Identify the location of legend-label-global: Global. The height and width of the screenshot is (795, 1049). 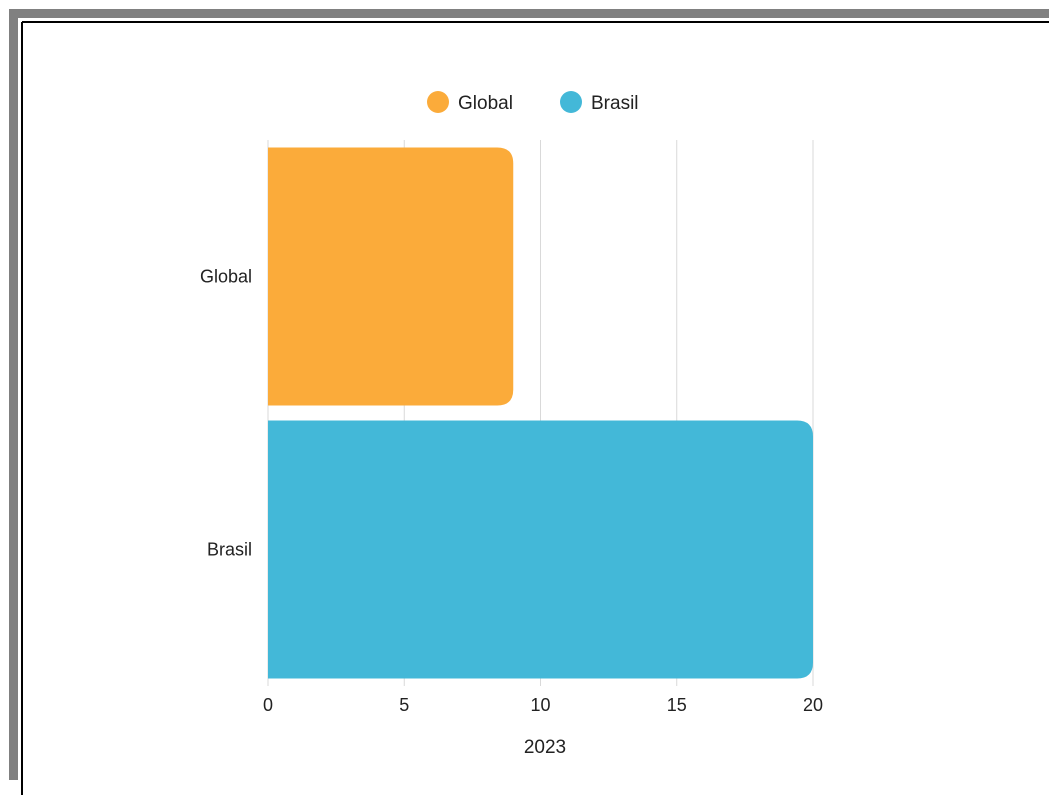
(485, 103).